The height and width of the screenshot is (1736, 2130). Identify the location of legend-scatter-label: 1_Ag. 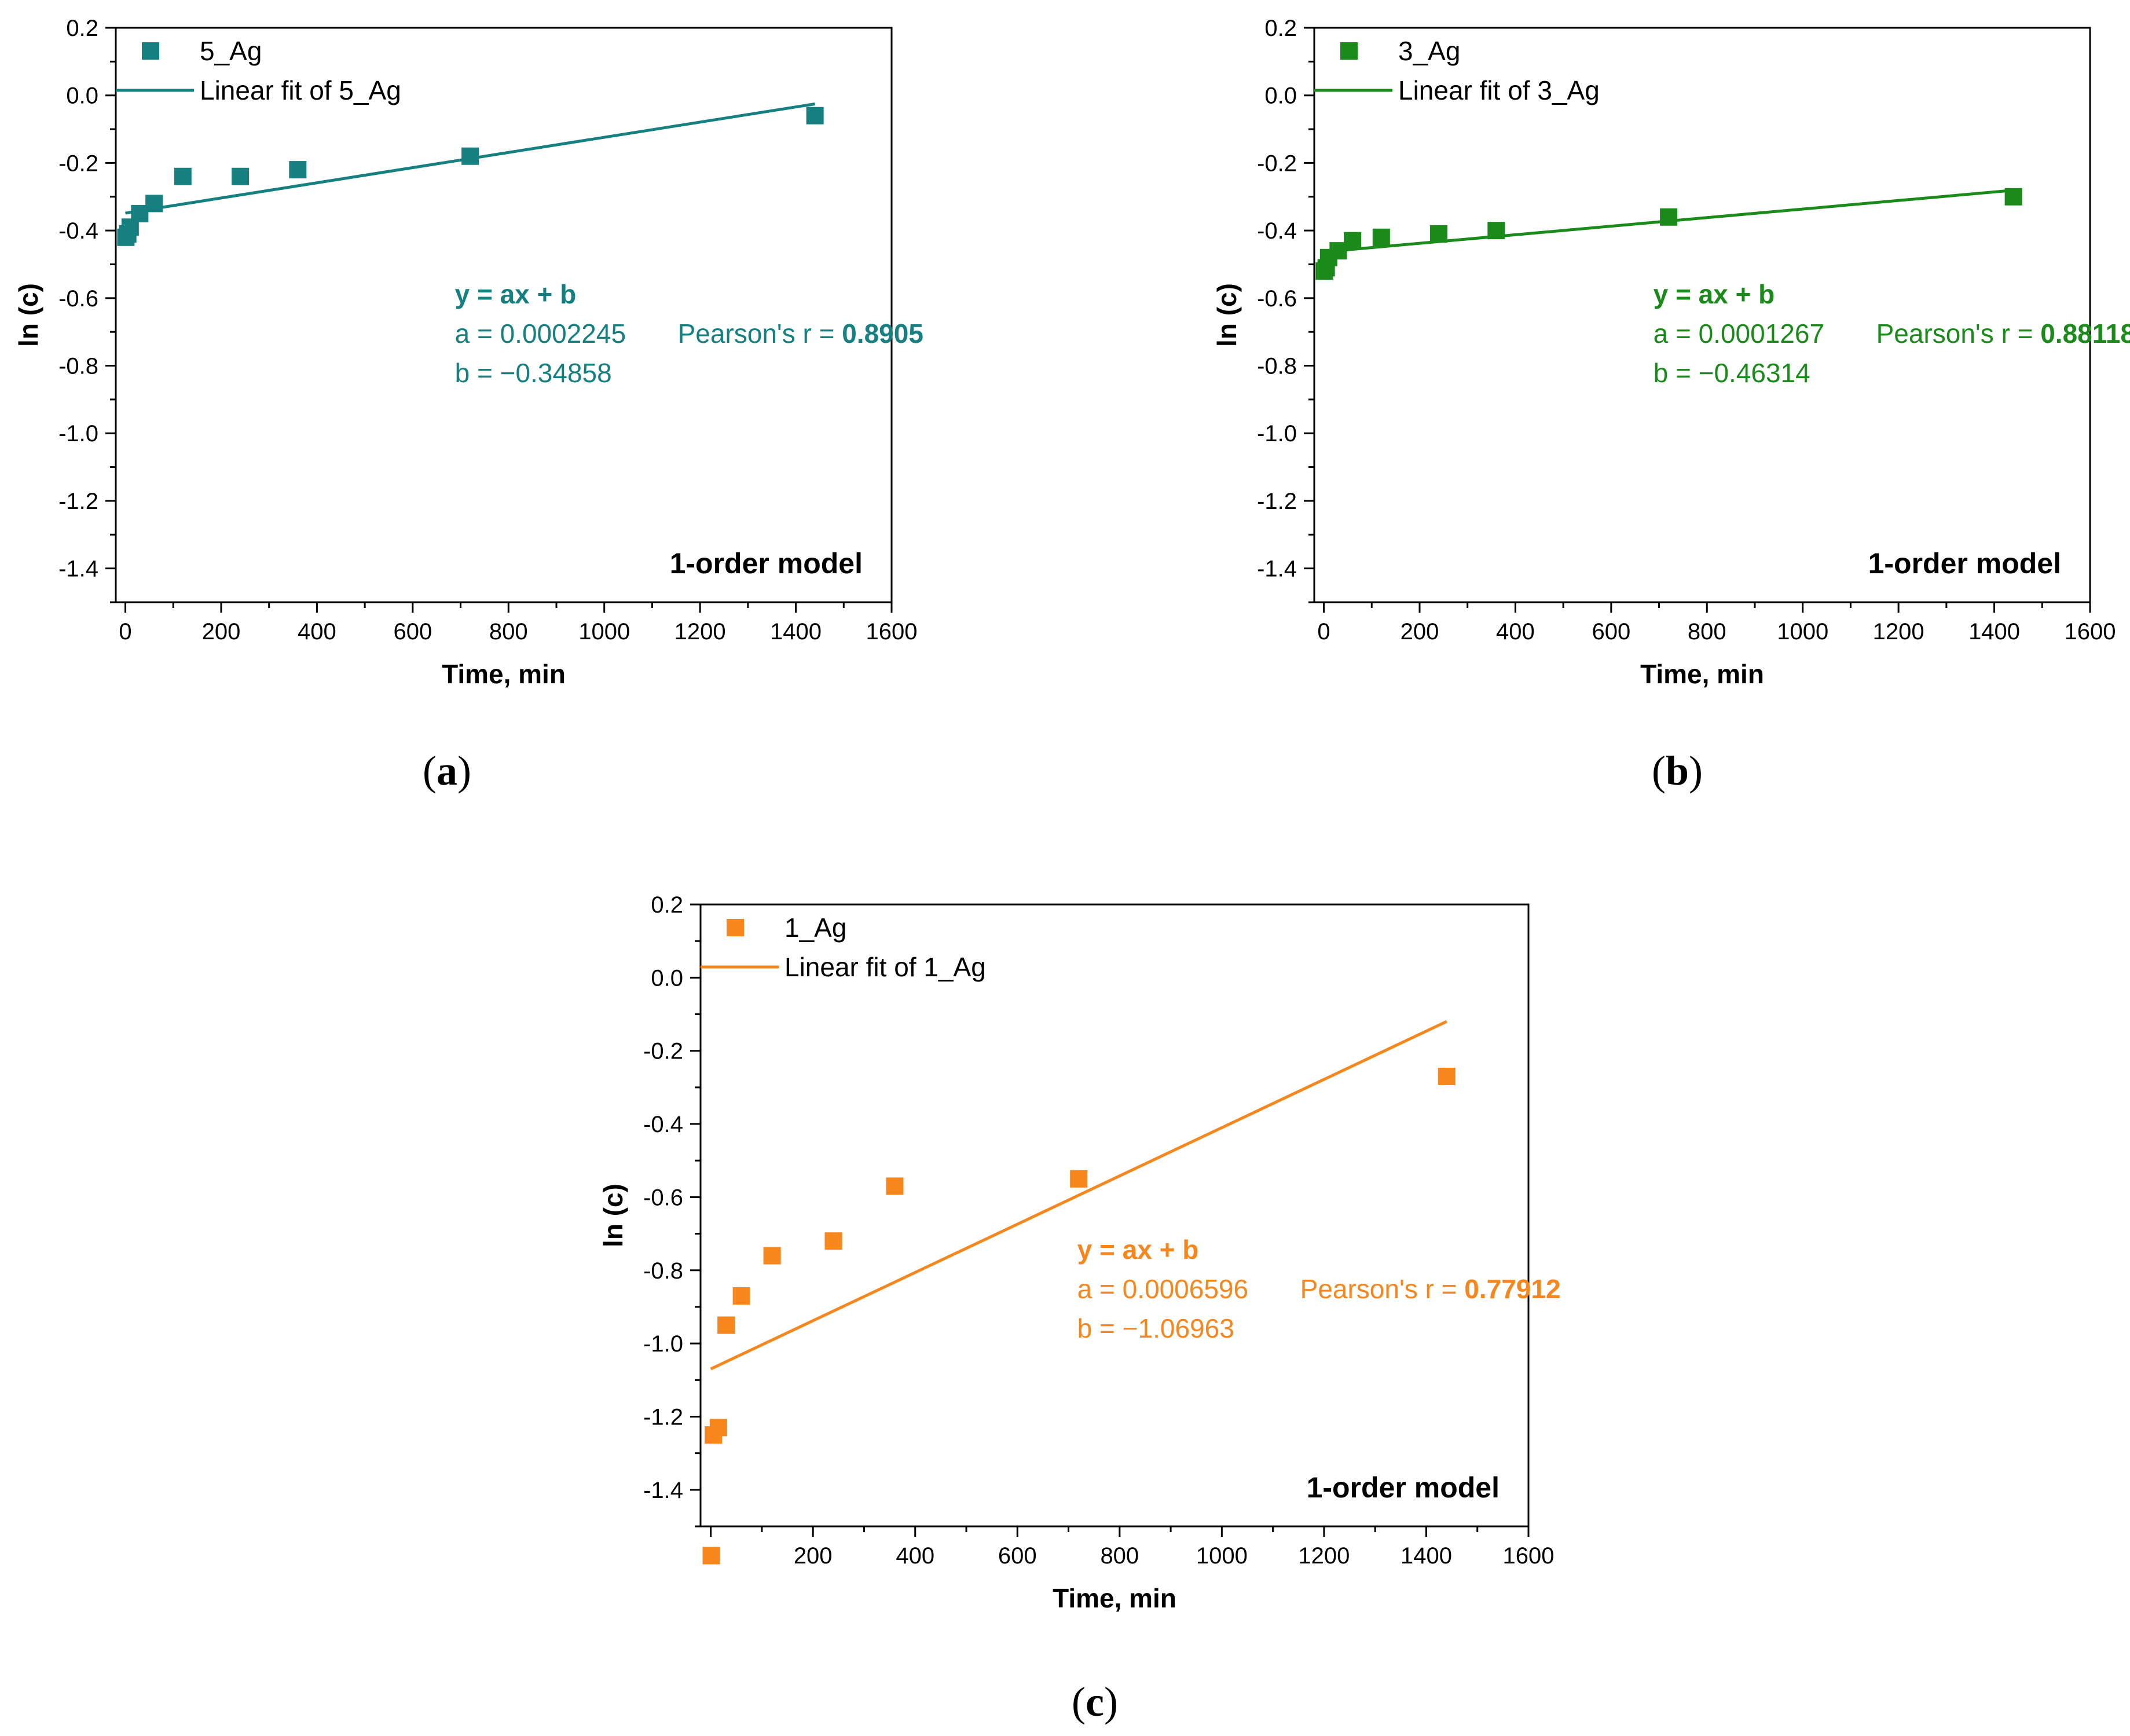
(815, 928).